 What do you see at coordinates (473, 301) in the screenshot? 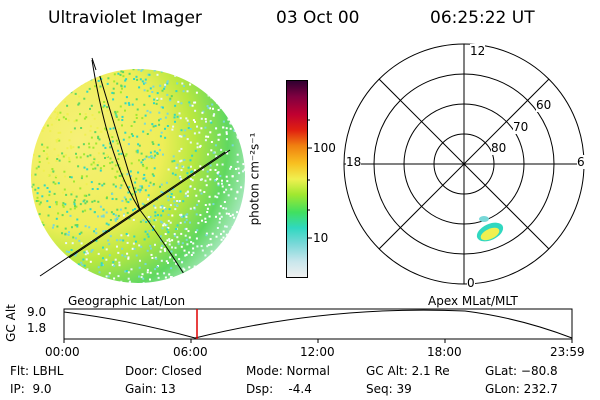
I see `polar-caption: Apex MLat/MLT` at bounding box center [473, 301].